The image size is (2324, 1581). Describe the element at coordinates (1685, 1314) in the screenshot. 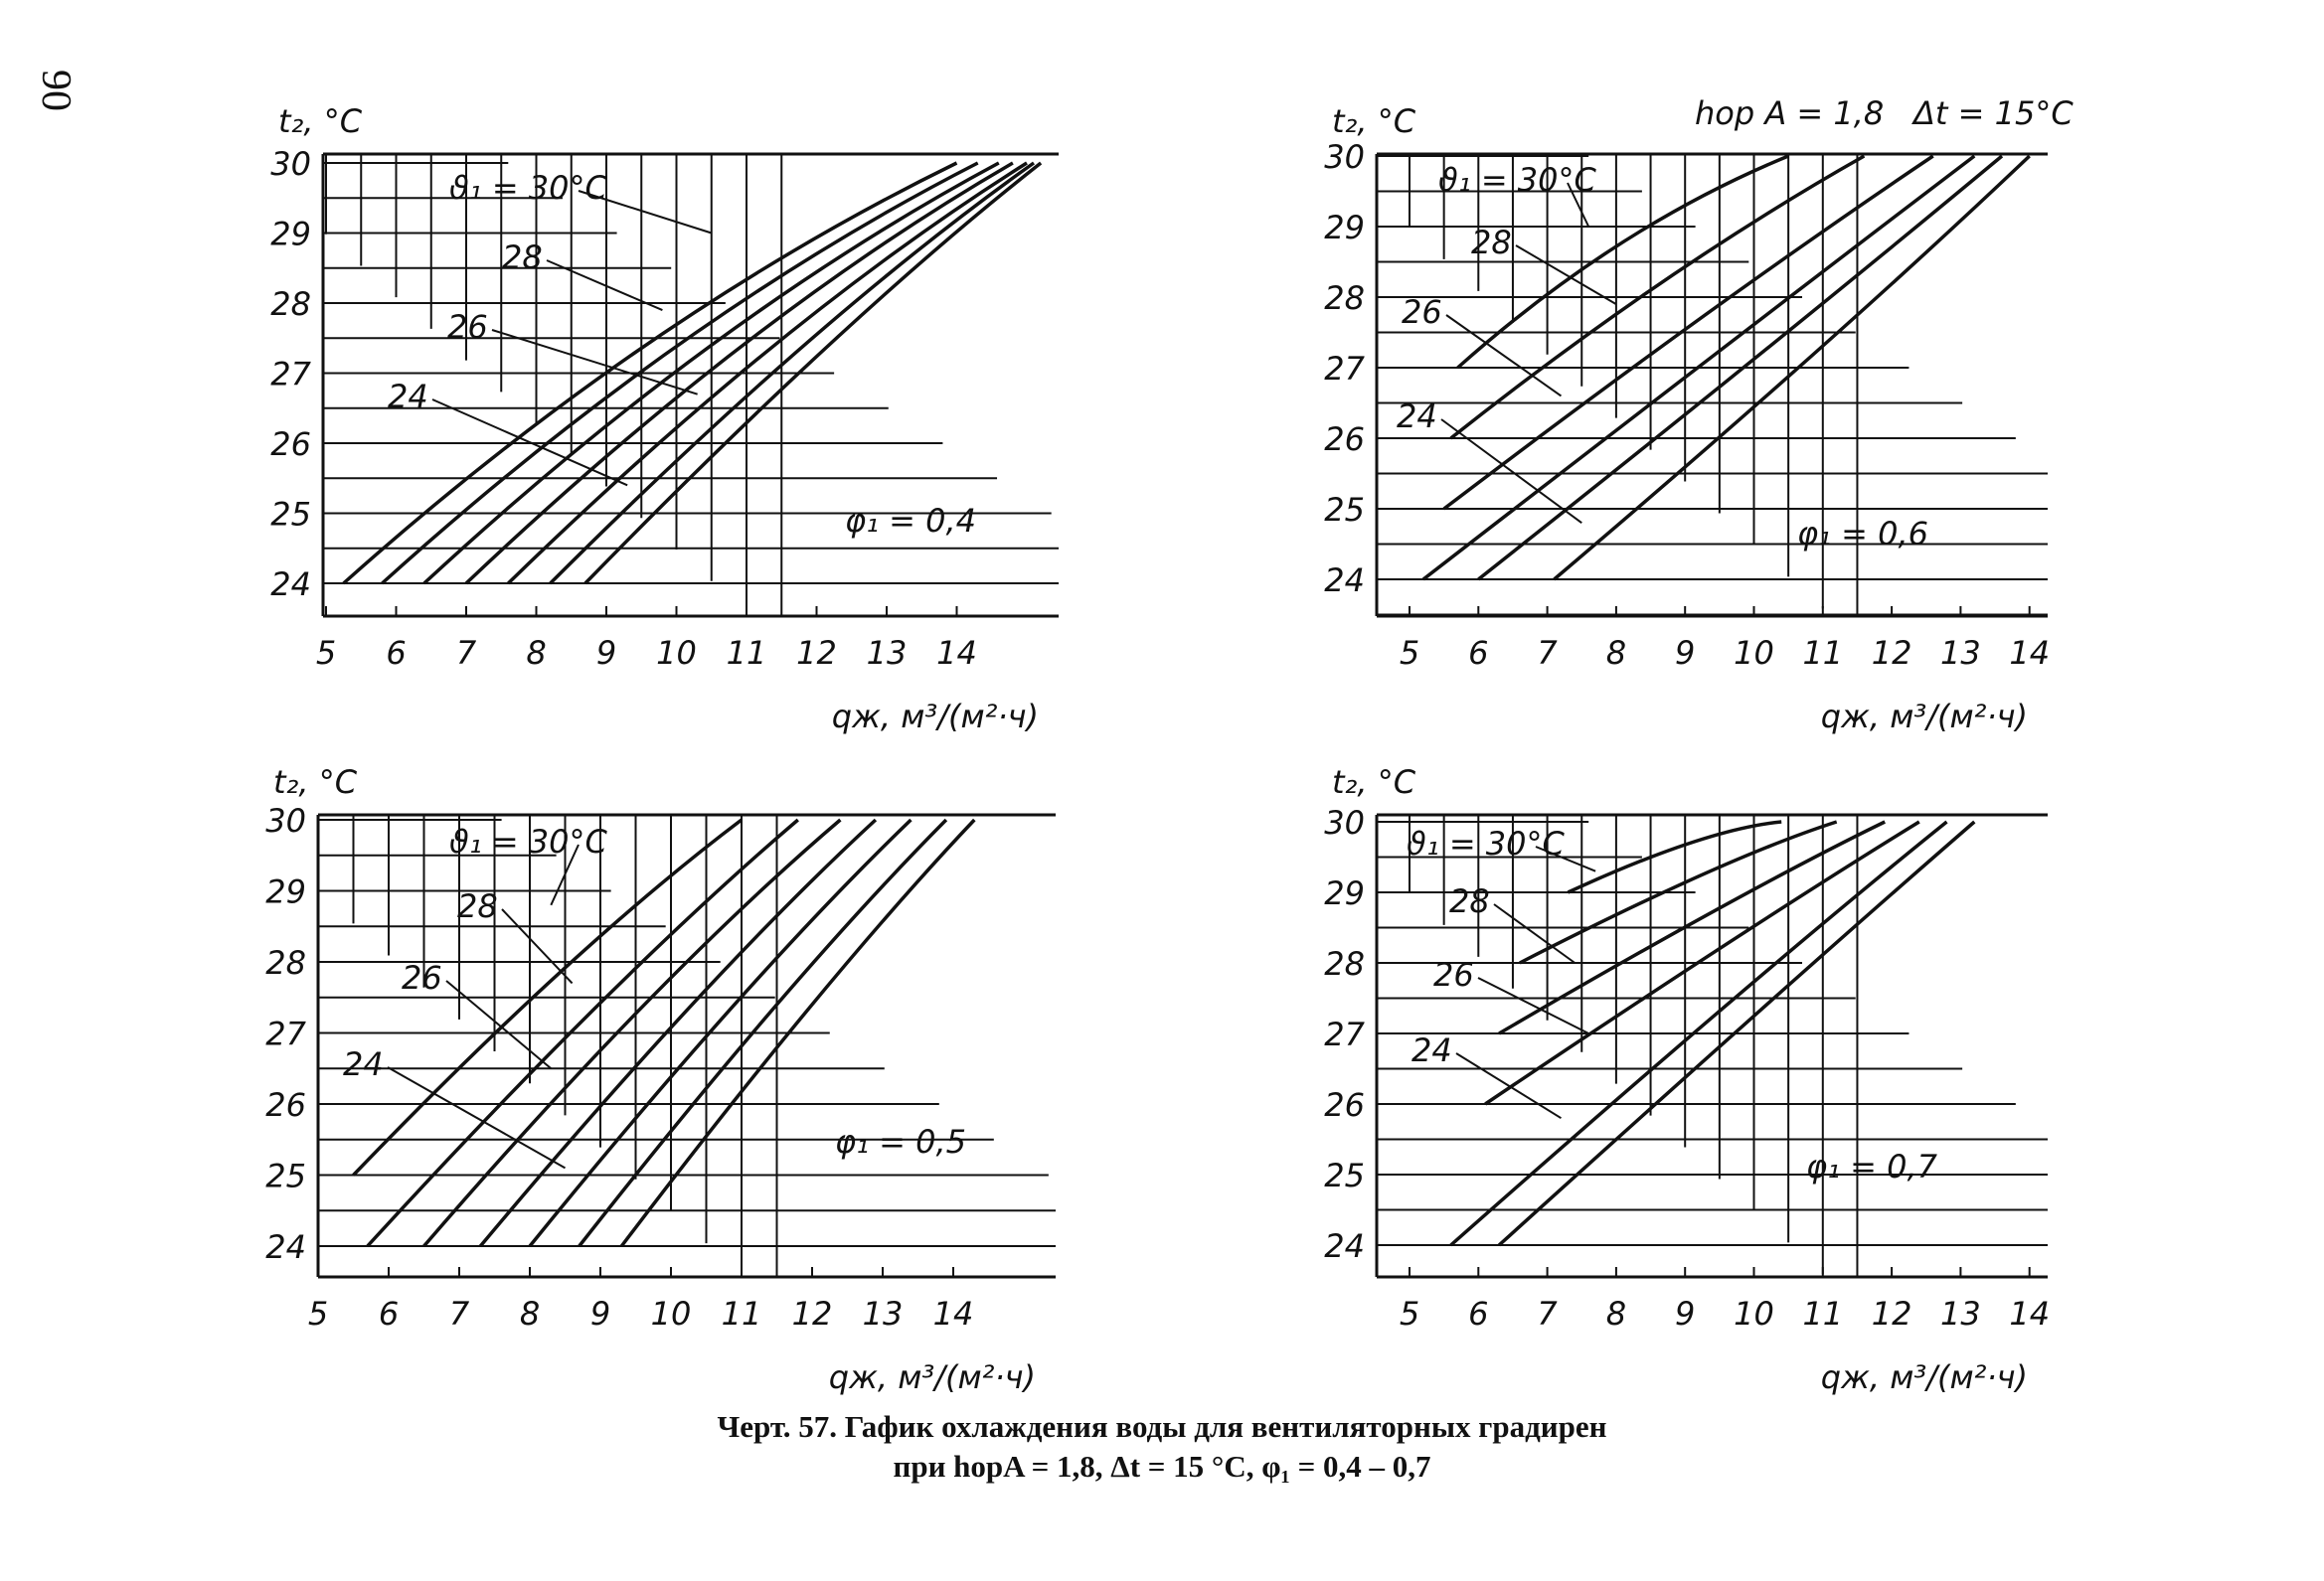

I see `x-tick-label: 9` at that location.